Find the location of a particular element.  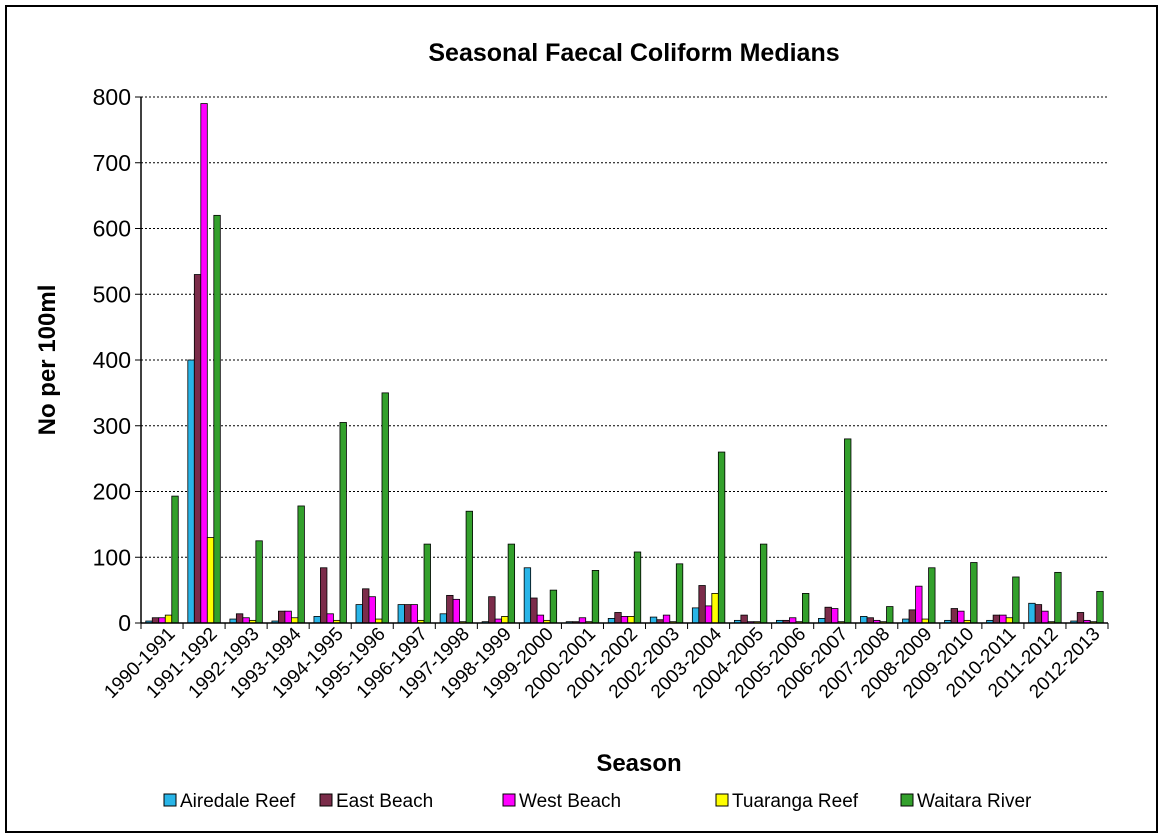

y-tick-labels: 0 100 200 300 400 500 600 700 800 is located at coordinates (112, 360).